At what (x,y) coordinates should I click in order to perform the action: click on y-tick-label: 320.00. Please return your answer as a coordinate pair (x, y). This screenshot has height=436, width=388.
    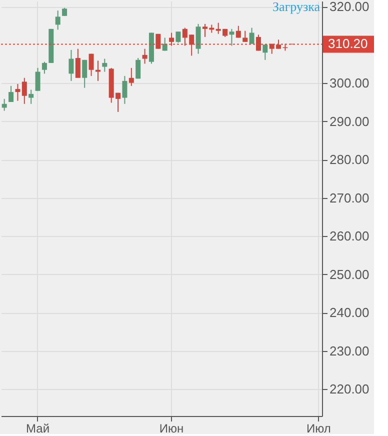
    Looking at the image, I should click on (350, 7).